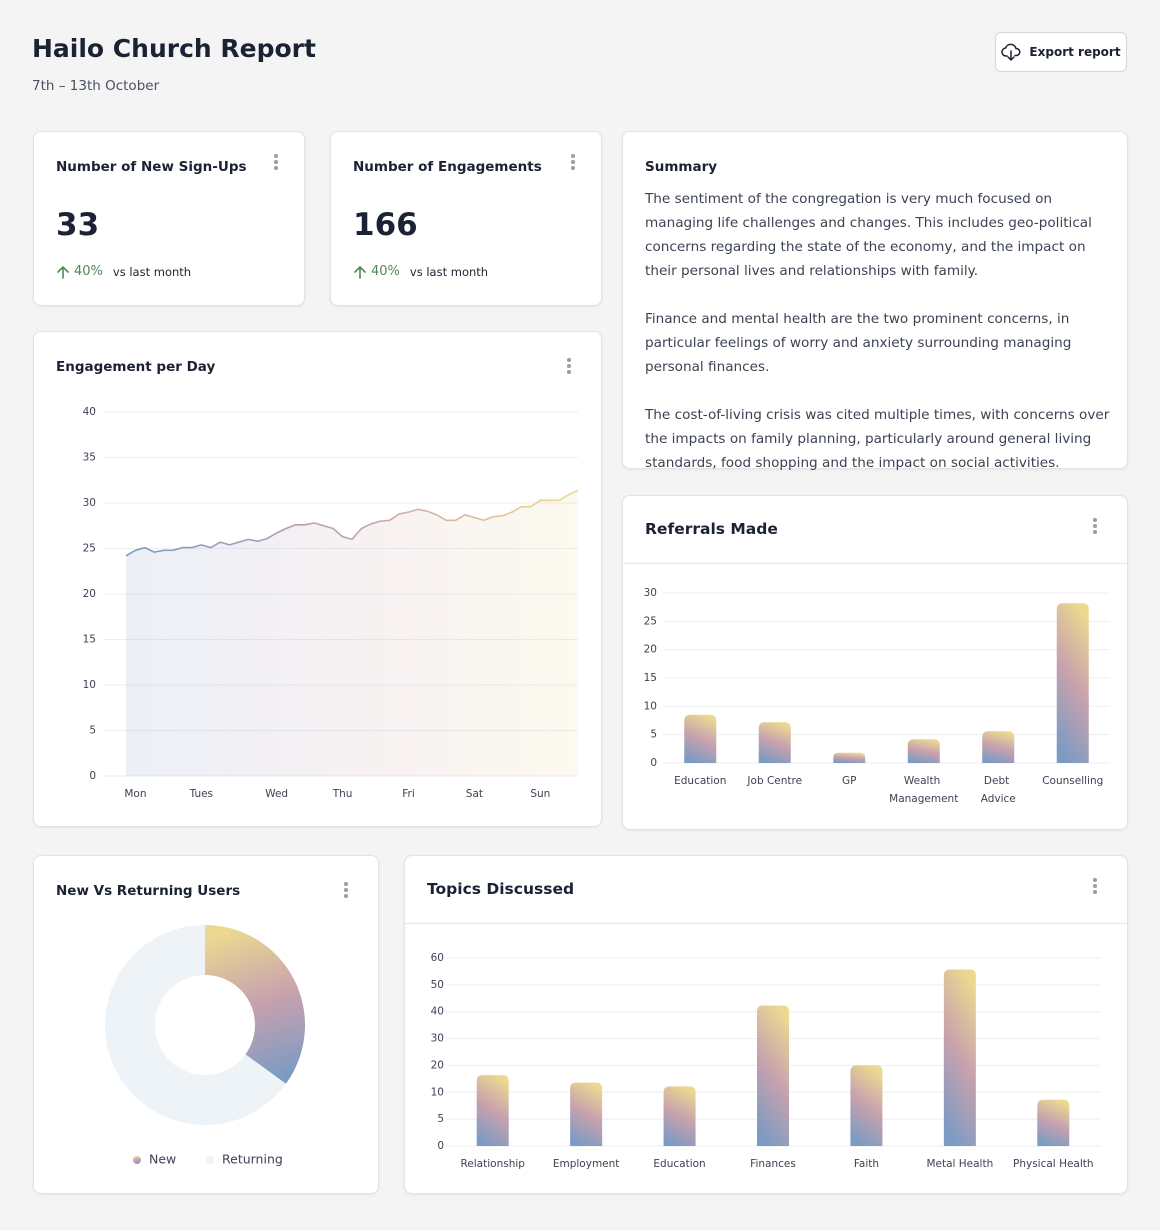 This screenshot has height=1230, width=1160. Describe the element at coordinates (437, 985) in the screenshot. I see `y-tick-label: 50` at that location.